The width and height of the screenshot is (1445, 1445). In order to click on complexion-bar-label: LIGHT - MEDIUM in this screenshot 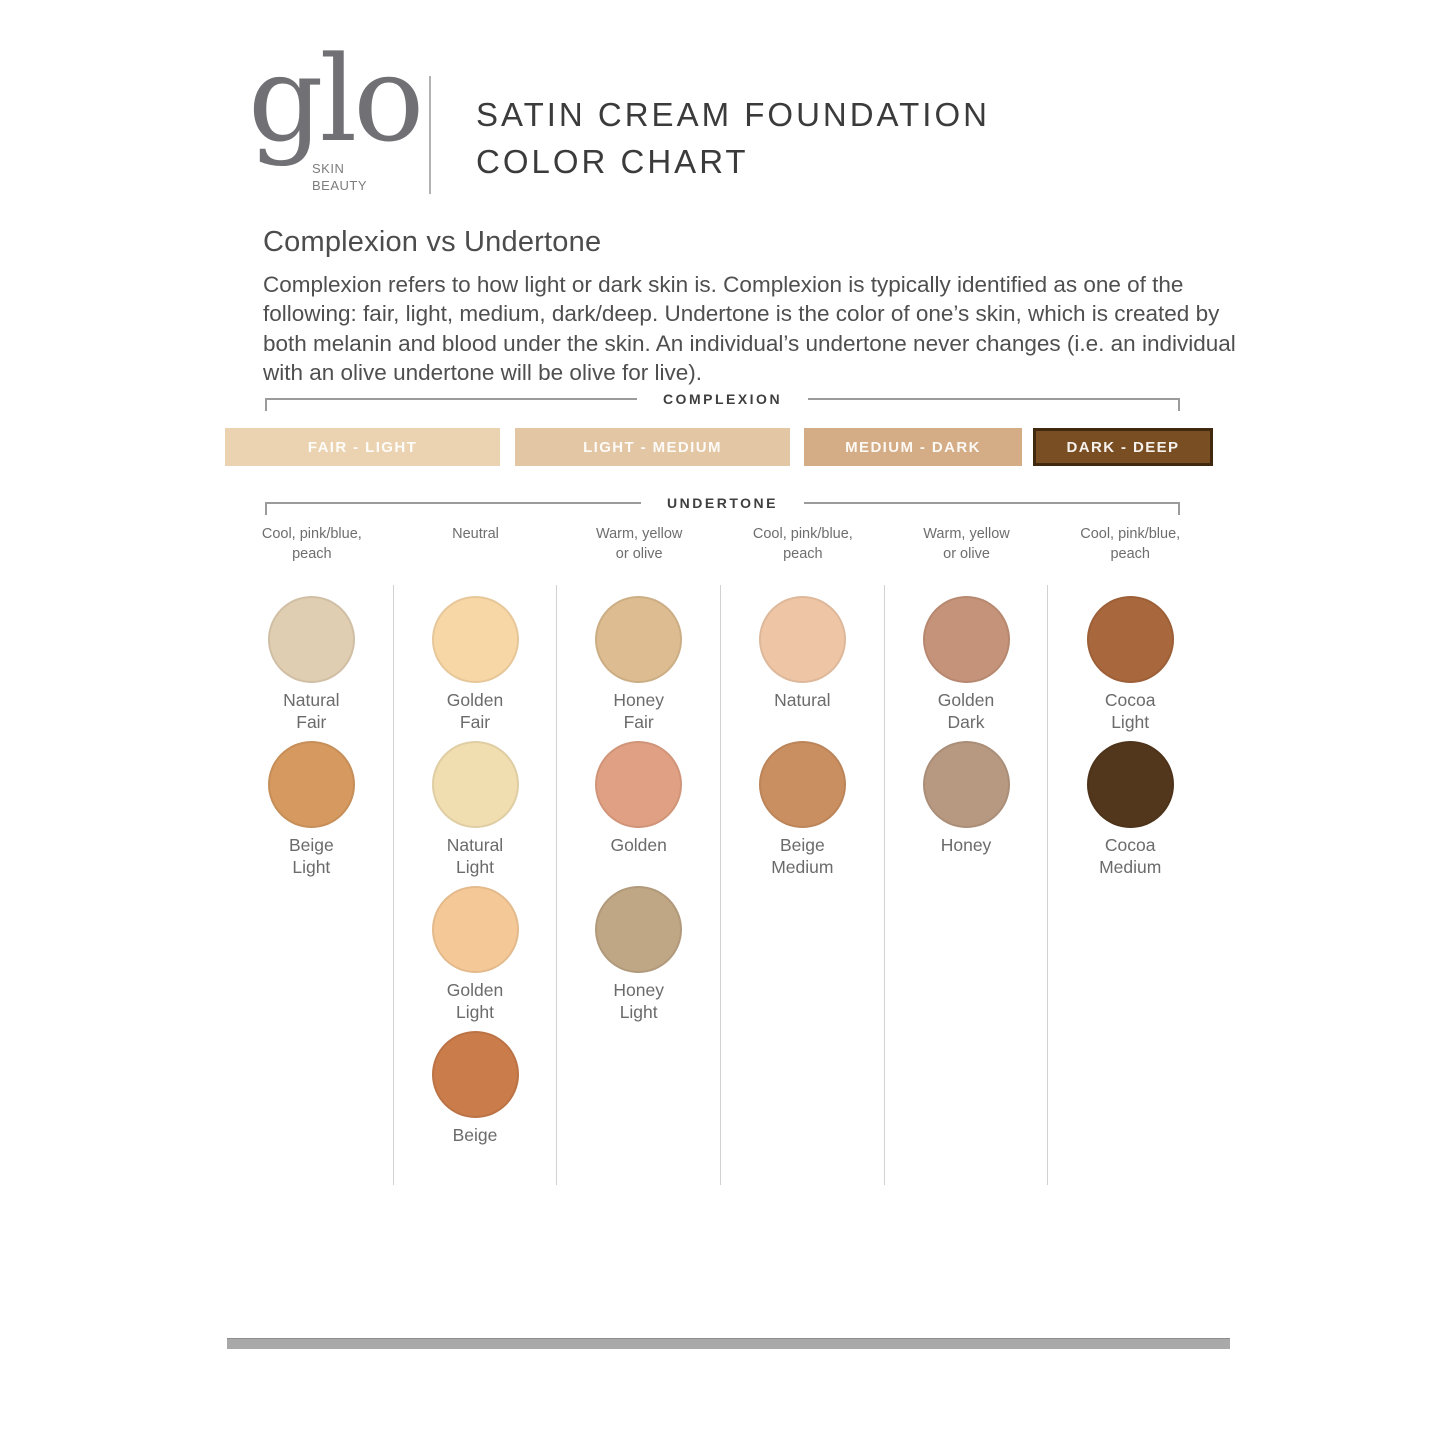, I will do `click(652, 447)`.